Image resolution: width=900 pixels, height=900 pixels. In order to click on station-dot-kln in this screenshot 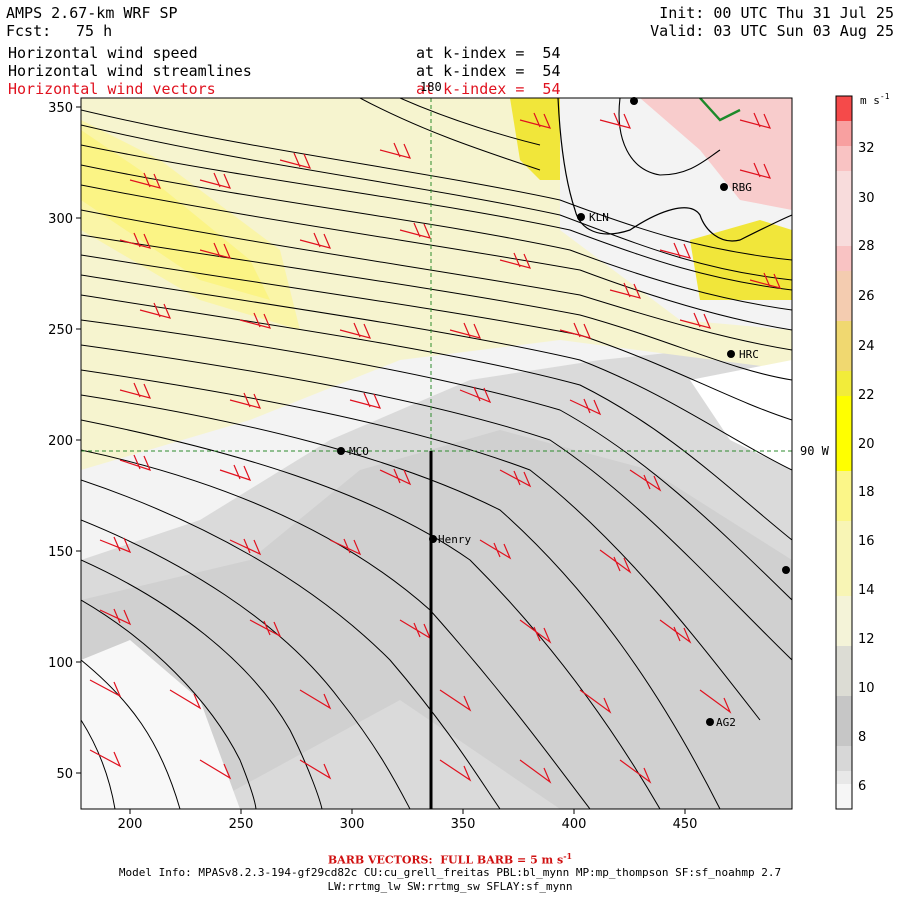, I will do `click(581, 217)`.